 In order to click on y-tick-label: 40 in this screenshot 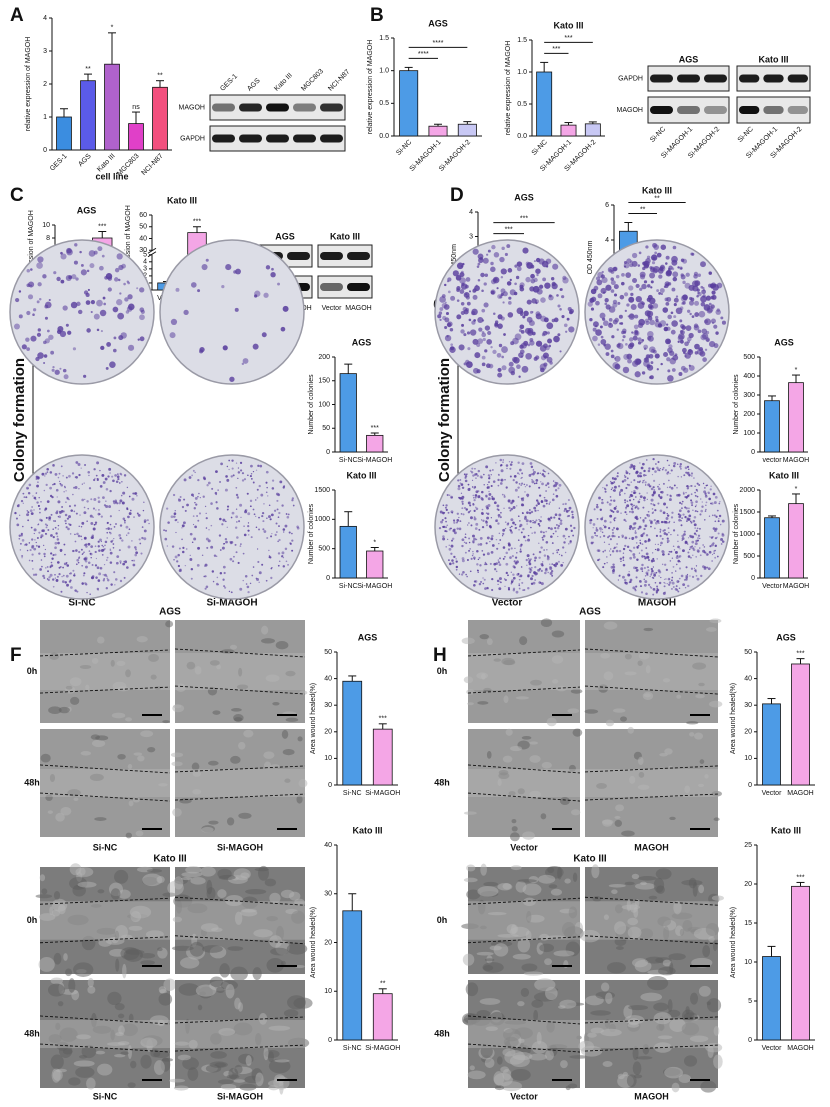, I will do `click(748, 678)`.